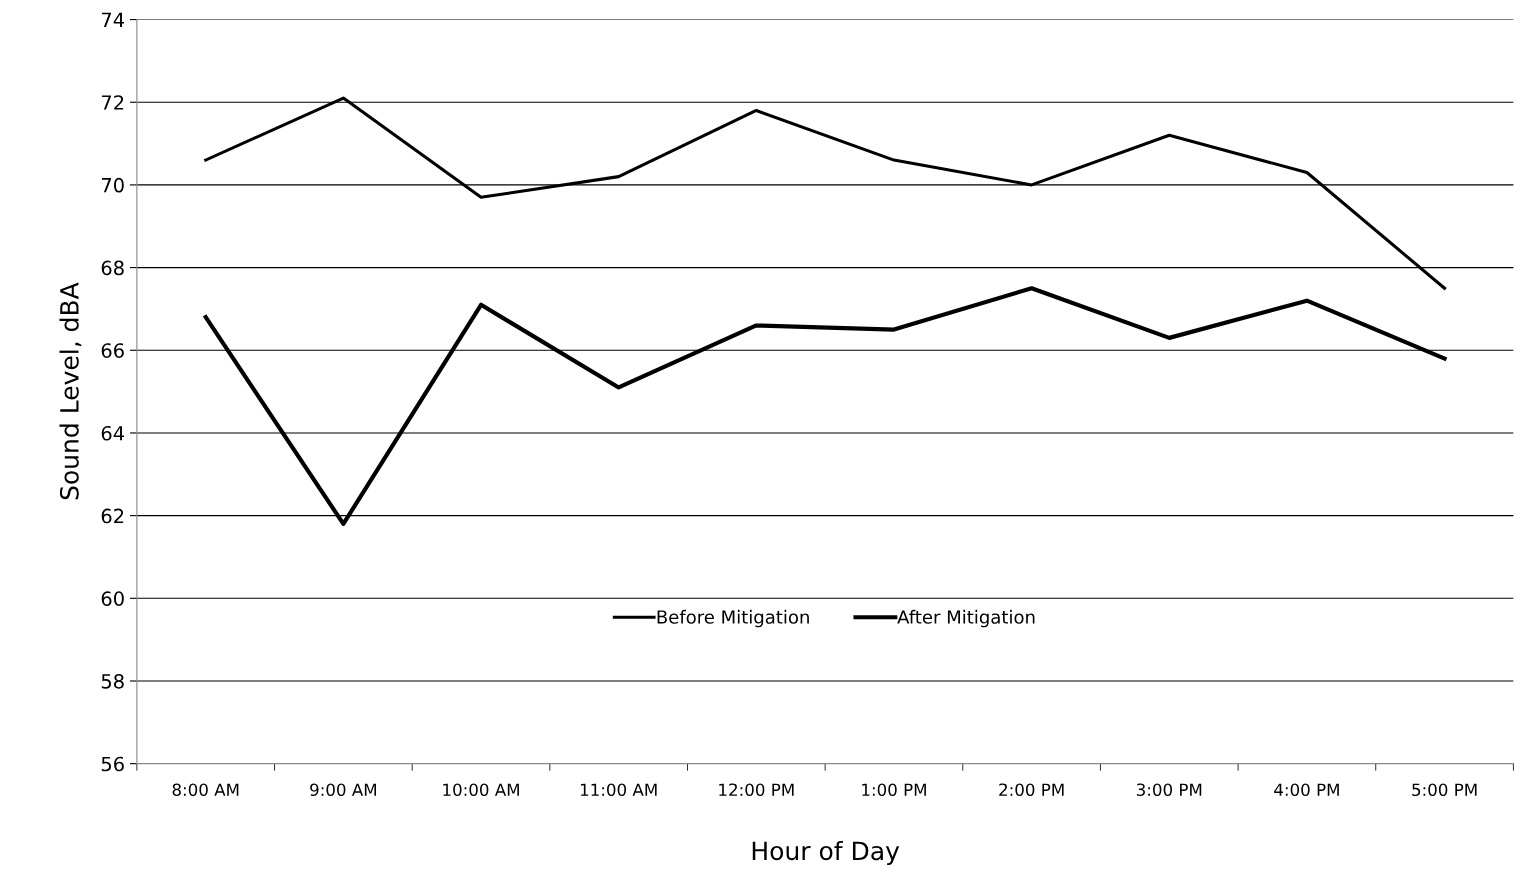 This screenshot has height=888, width=1521. What do you see at coordinates (826, 853) in the screenshot?
I see `x-axis-title: Hour of Day` at bounding box center [826, 853].